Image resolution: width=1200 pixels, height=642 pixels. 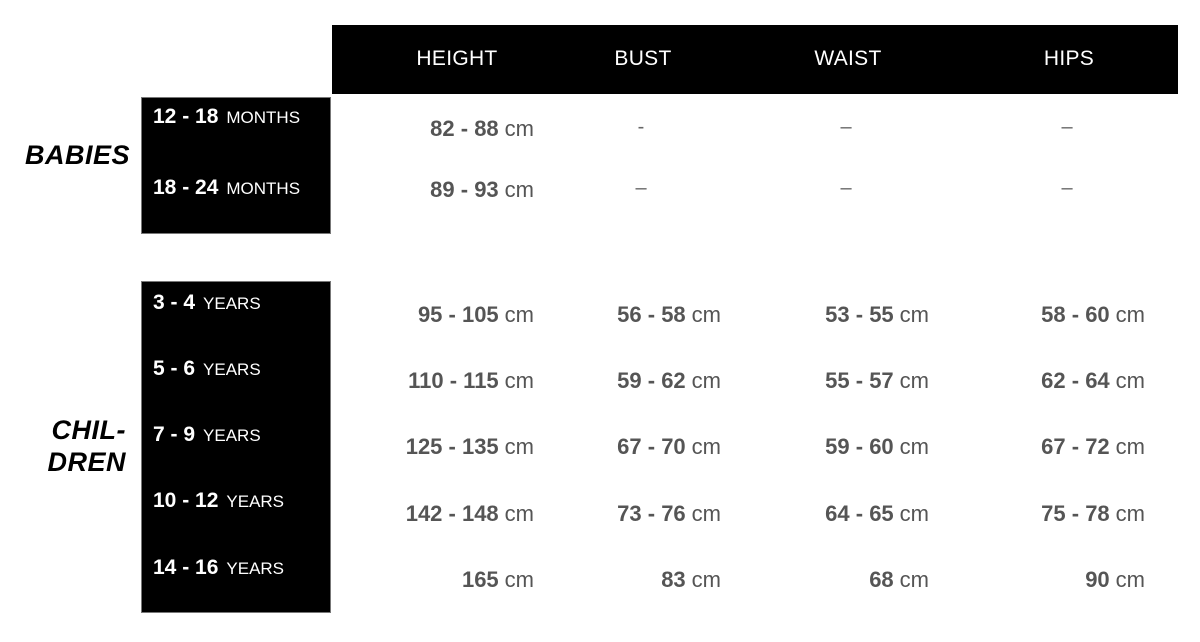 I want to click on bust-value: 67 - 70 cm, so click(x=669, y=447).